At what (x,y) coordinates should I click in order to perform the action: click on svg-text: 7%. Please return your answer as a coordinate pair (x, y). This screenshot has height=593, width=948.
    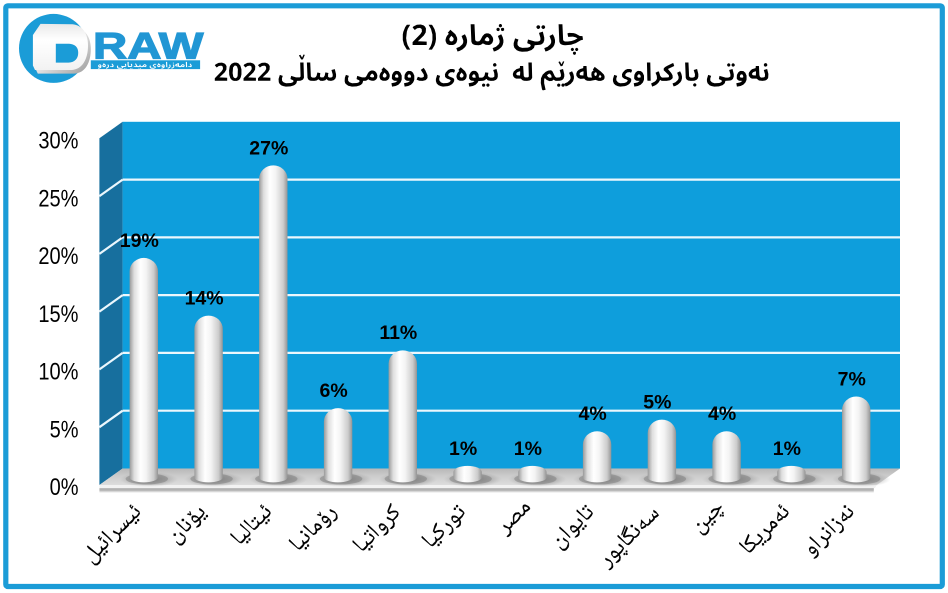
    Looking at the image, I should click on (852, 379).